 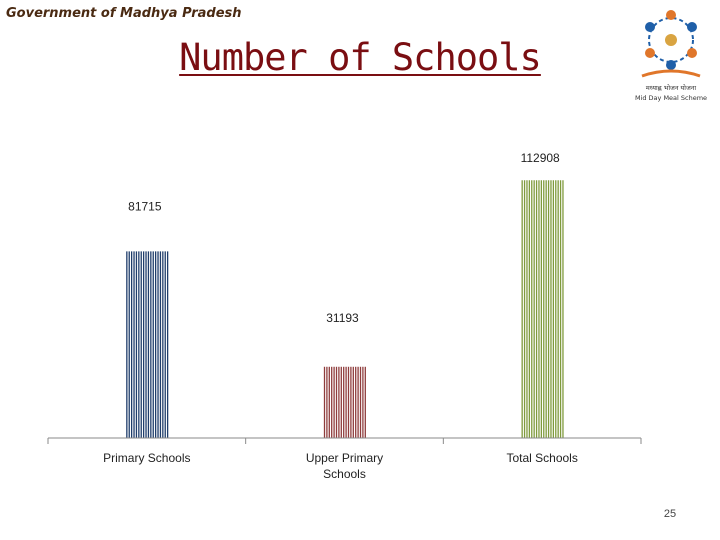 I want to click on page-number: 25, so click(x=670, y=514).